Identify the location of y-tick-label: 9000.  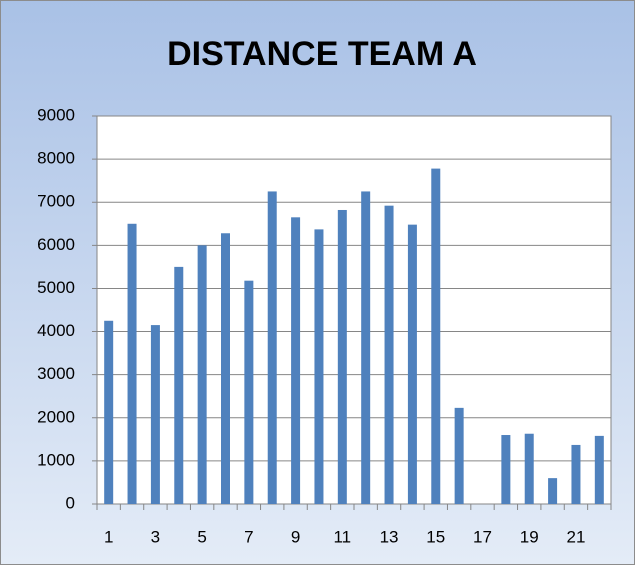
(56, 114).